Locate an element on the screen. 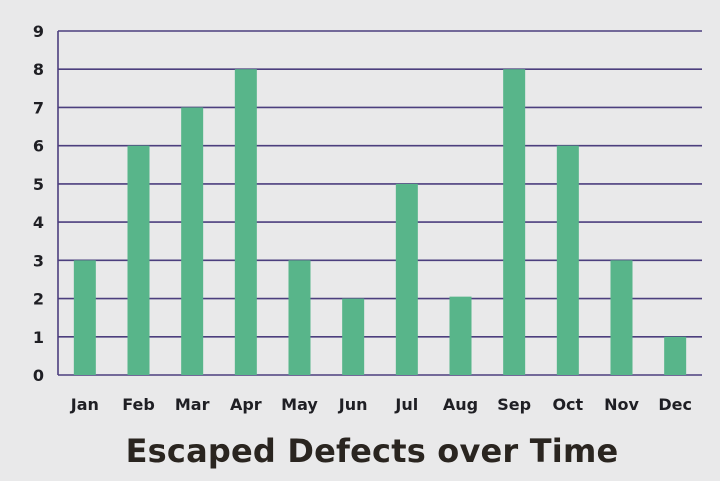 The image size is (720, 481). x-tick-label: Jun is located at coordinates (353, 404).